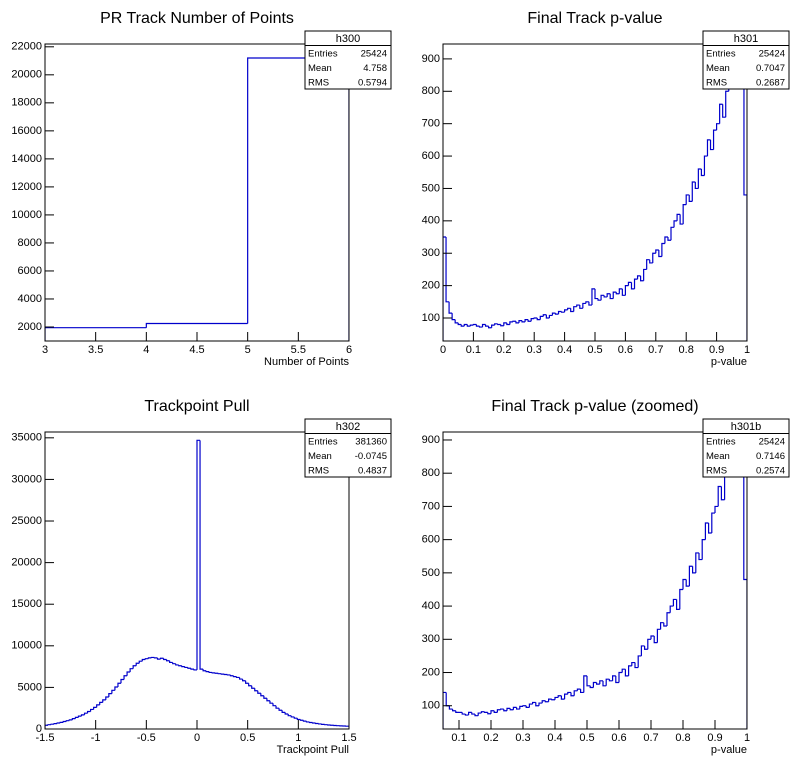 The width and height of the screenshot is (796, 774). Describe the element at coordinates (323, 441) in the screenshot. I see `stats-label: Entries` at that location.